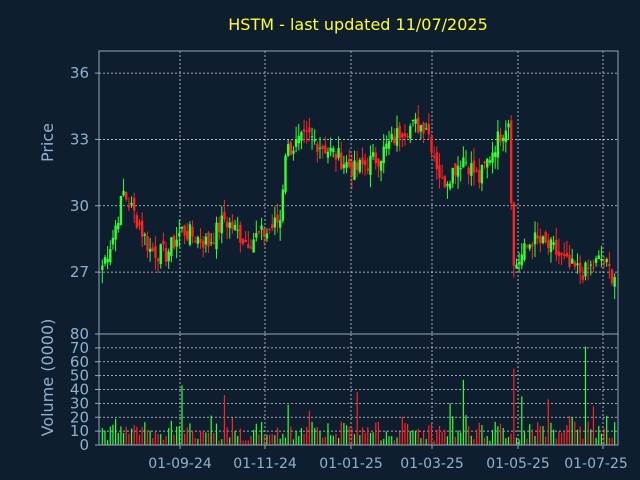 This screenshot has height=480, width=640. Describe the element at coordinates (265, 464) in the screenshot. I see `x-tick-label: 01-11-24` at that location.